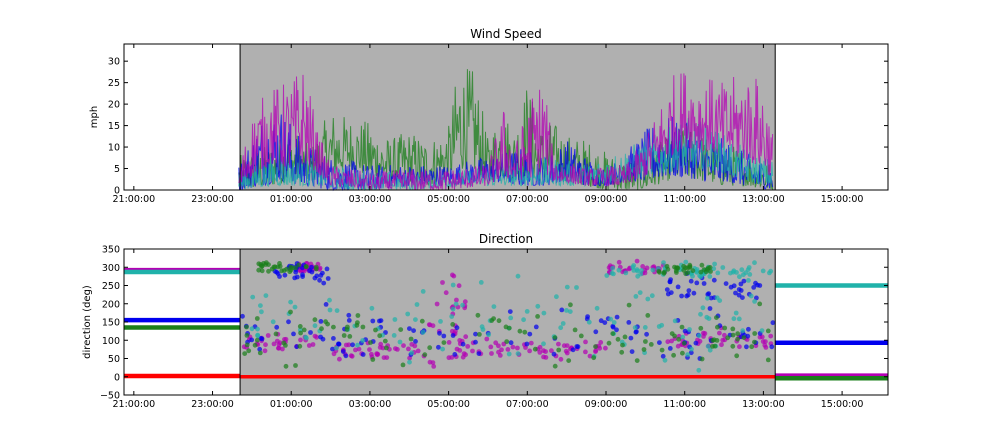 Image resolution: width=987 pixels, height=440 pixels. Describe the element at coordinates (370, 404) in the screenshot. I see `x-tick-label: 03:00:00` at that location.